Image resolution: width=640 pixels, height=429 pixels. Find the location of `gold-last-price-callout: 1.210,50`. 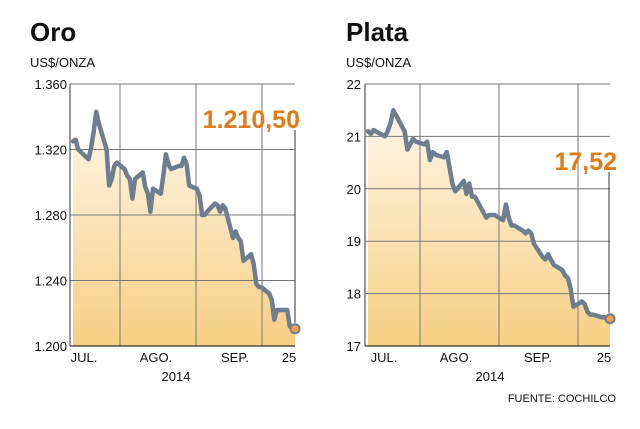

gold-last-price-callout: 1.210,50 is located at coordinates (251, 120).